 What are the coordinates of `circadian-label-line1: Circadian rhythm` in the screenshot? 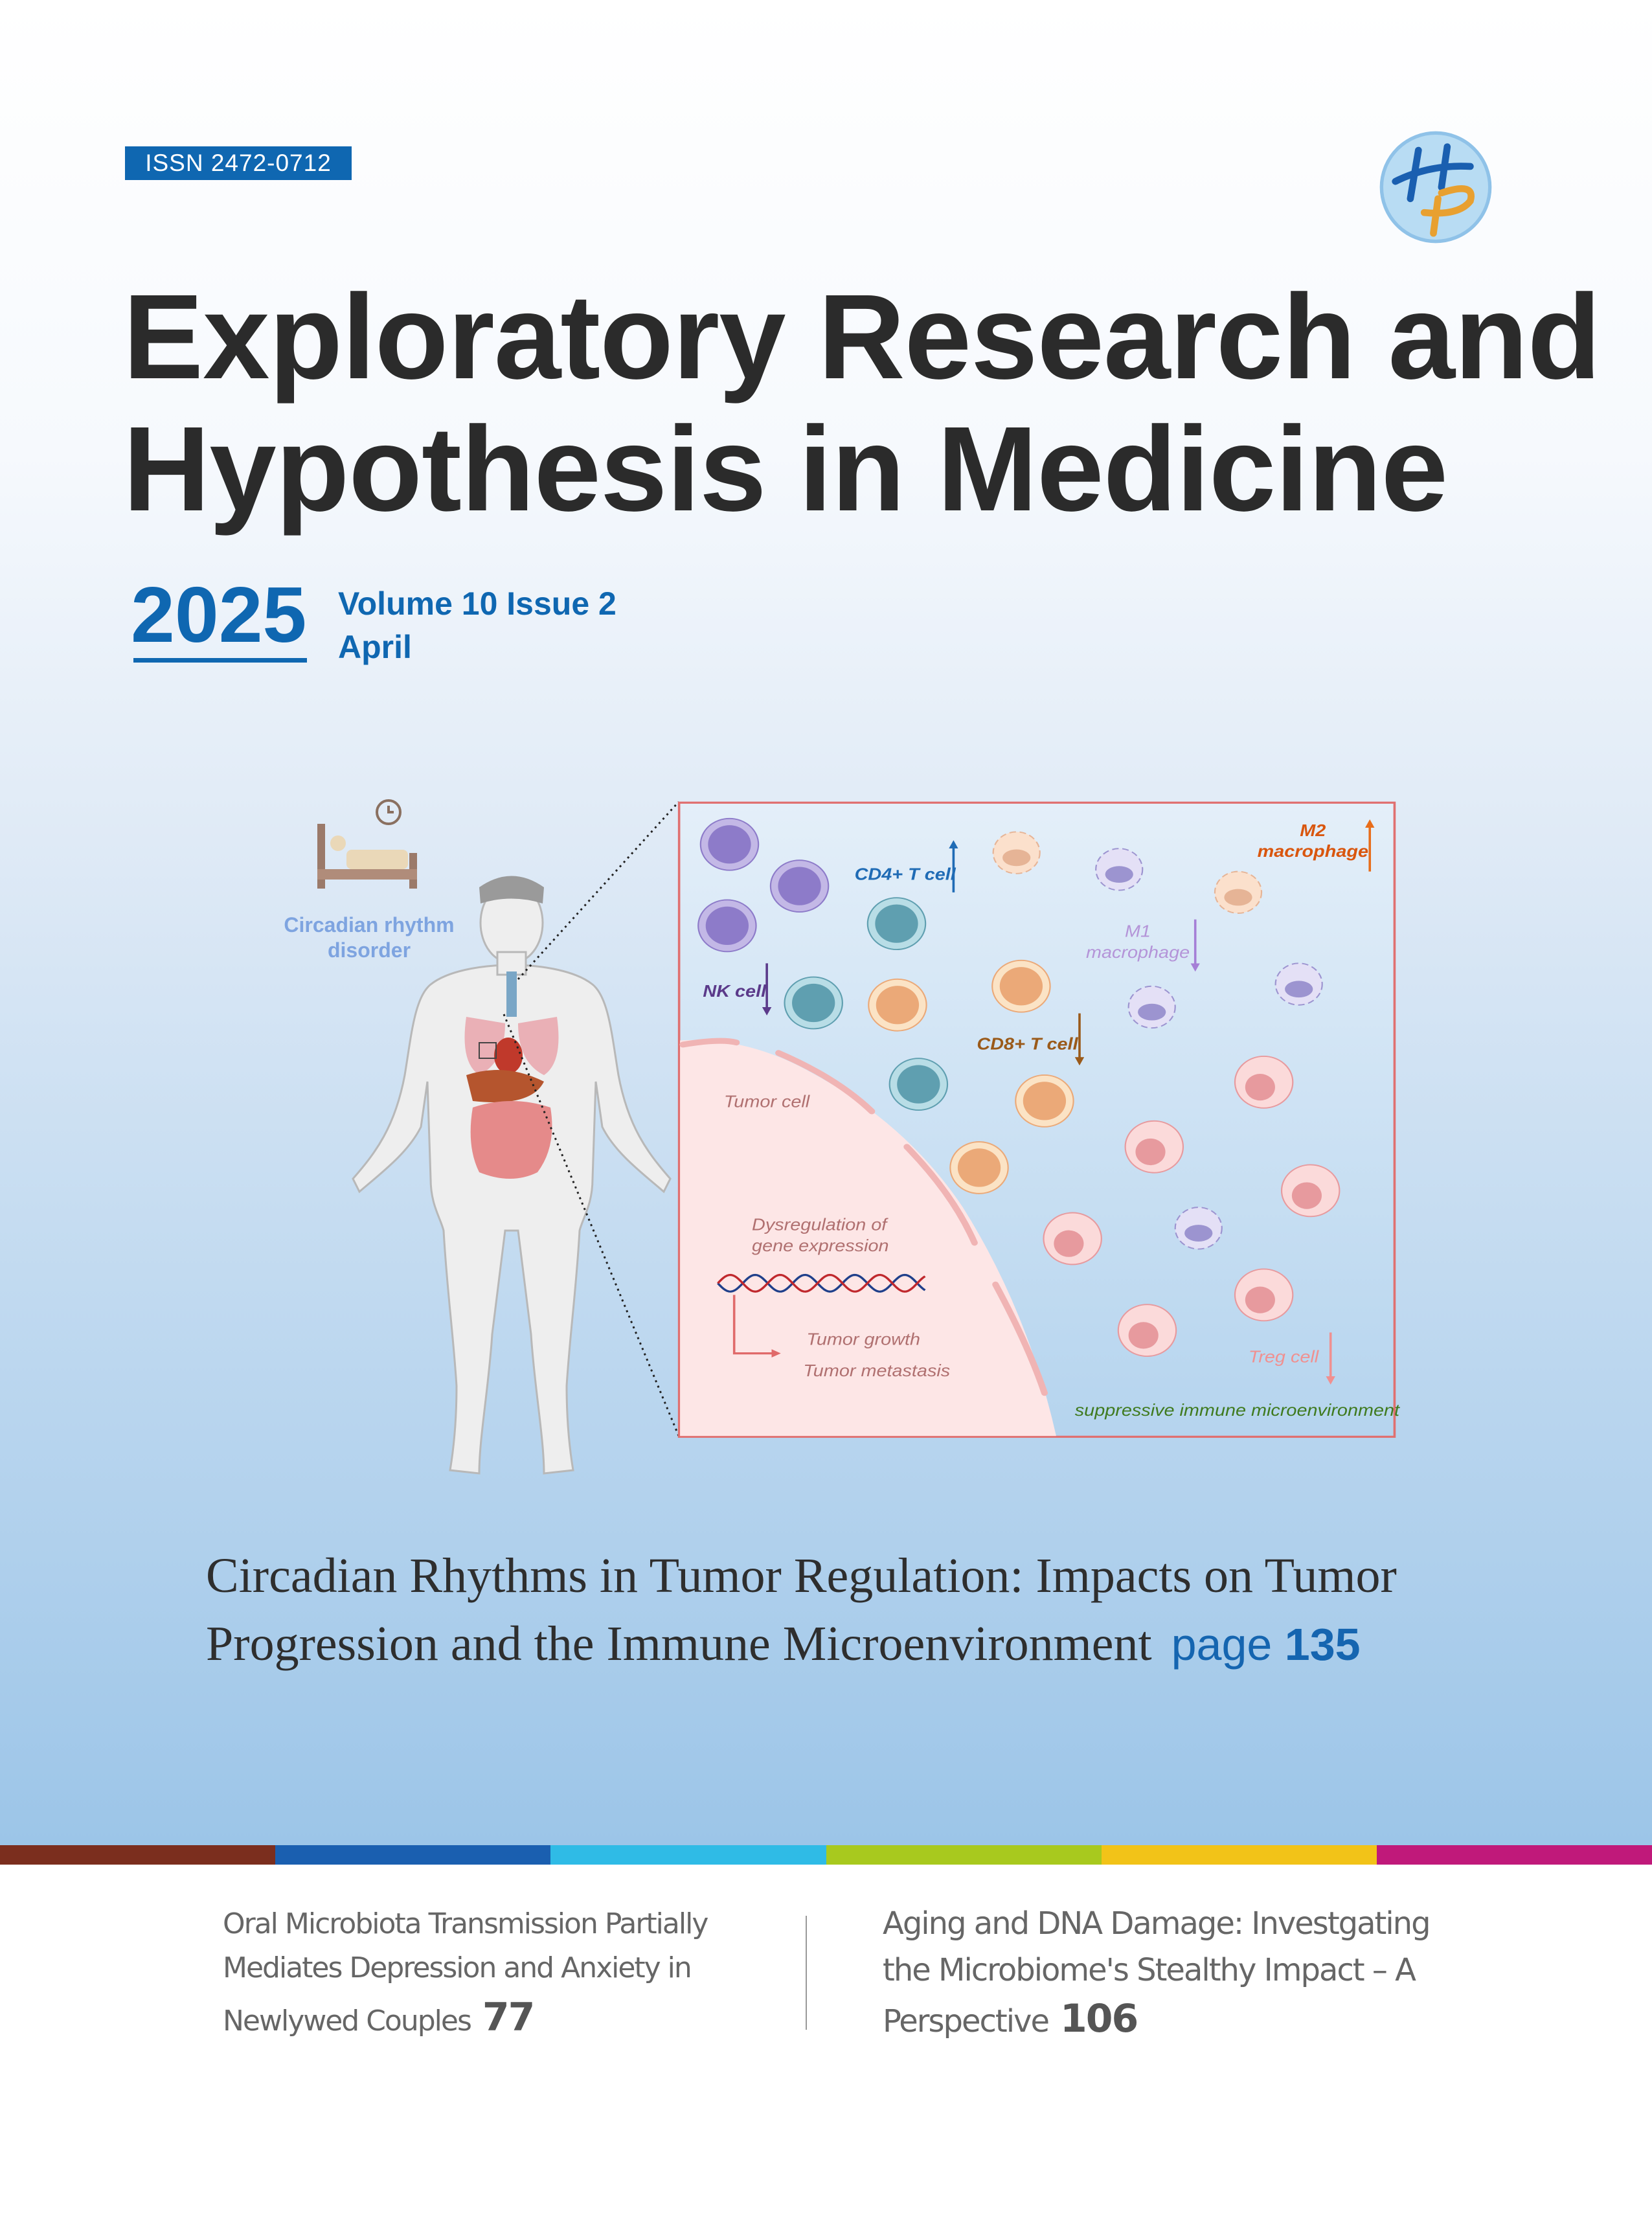 It's located at (369, 925).